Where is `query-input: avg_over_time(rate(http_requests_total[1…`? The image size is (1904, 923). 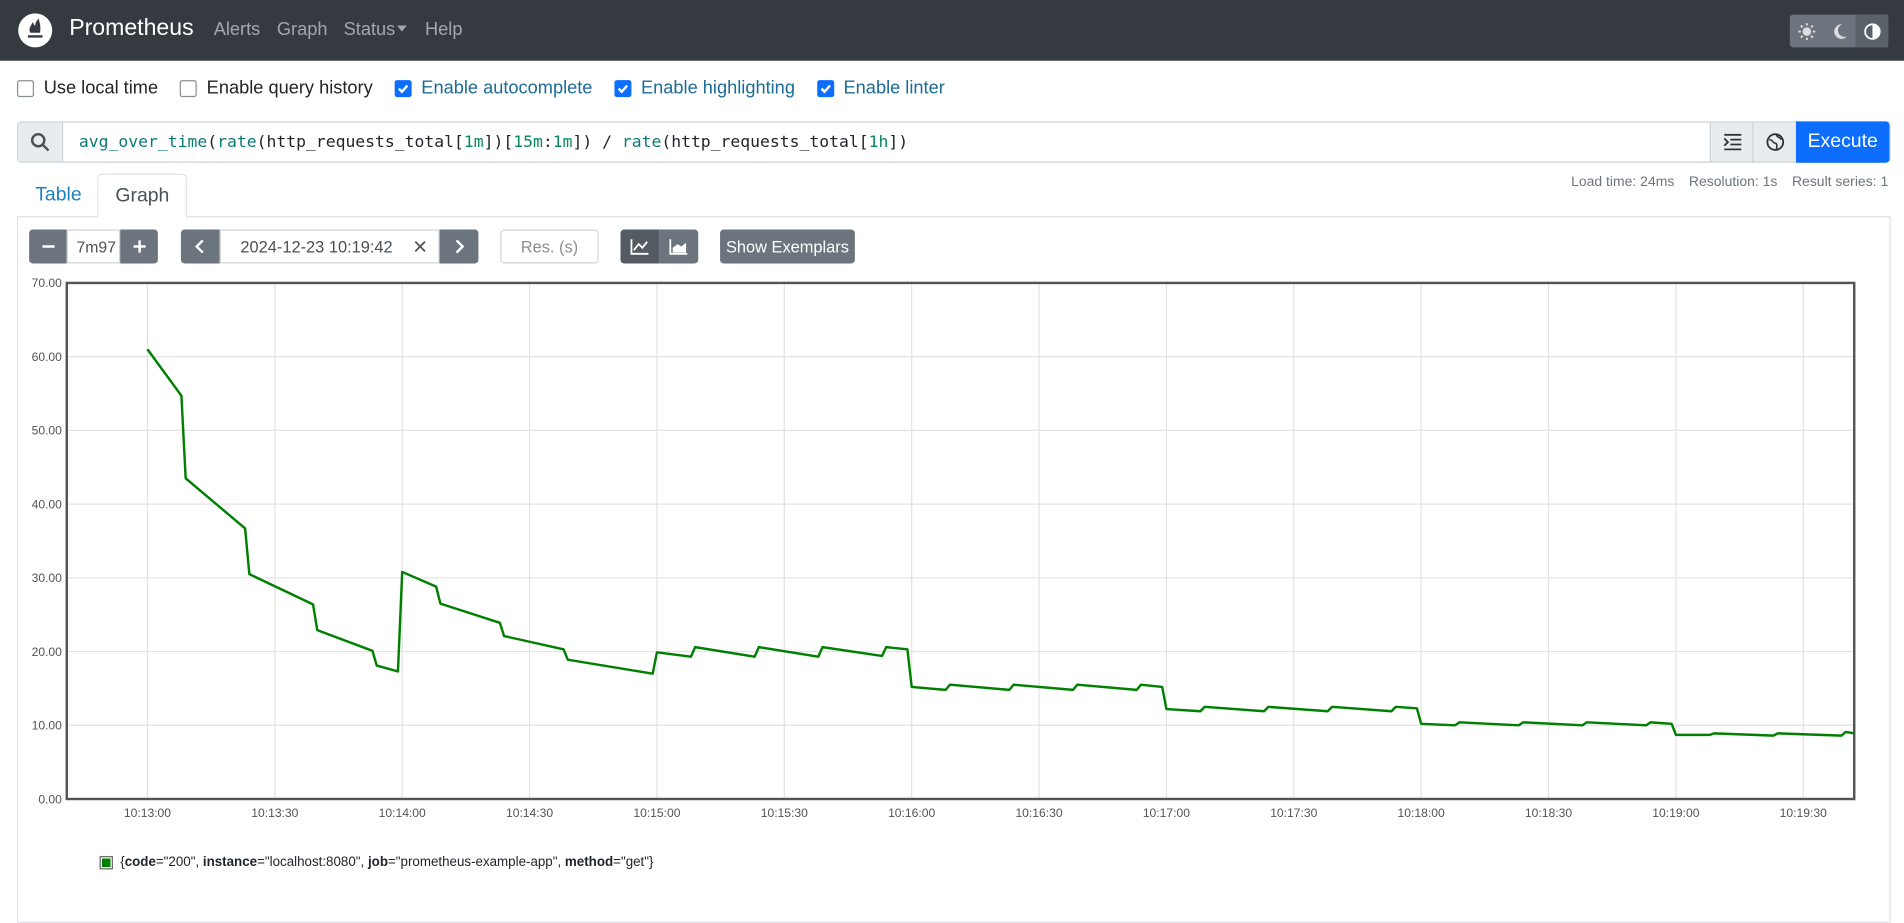 query-input: avg_over_time(rate(http_requests_total[1… is located at coordinates (493, 142).